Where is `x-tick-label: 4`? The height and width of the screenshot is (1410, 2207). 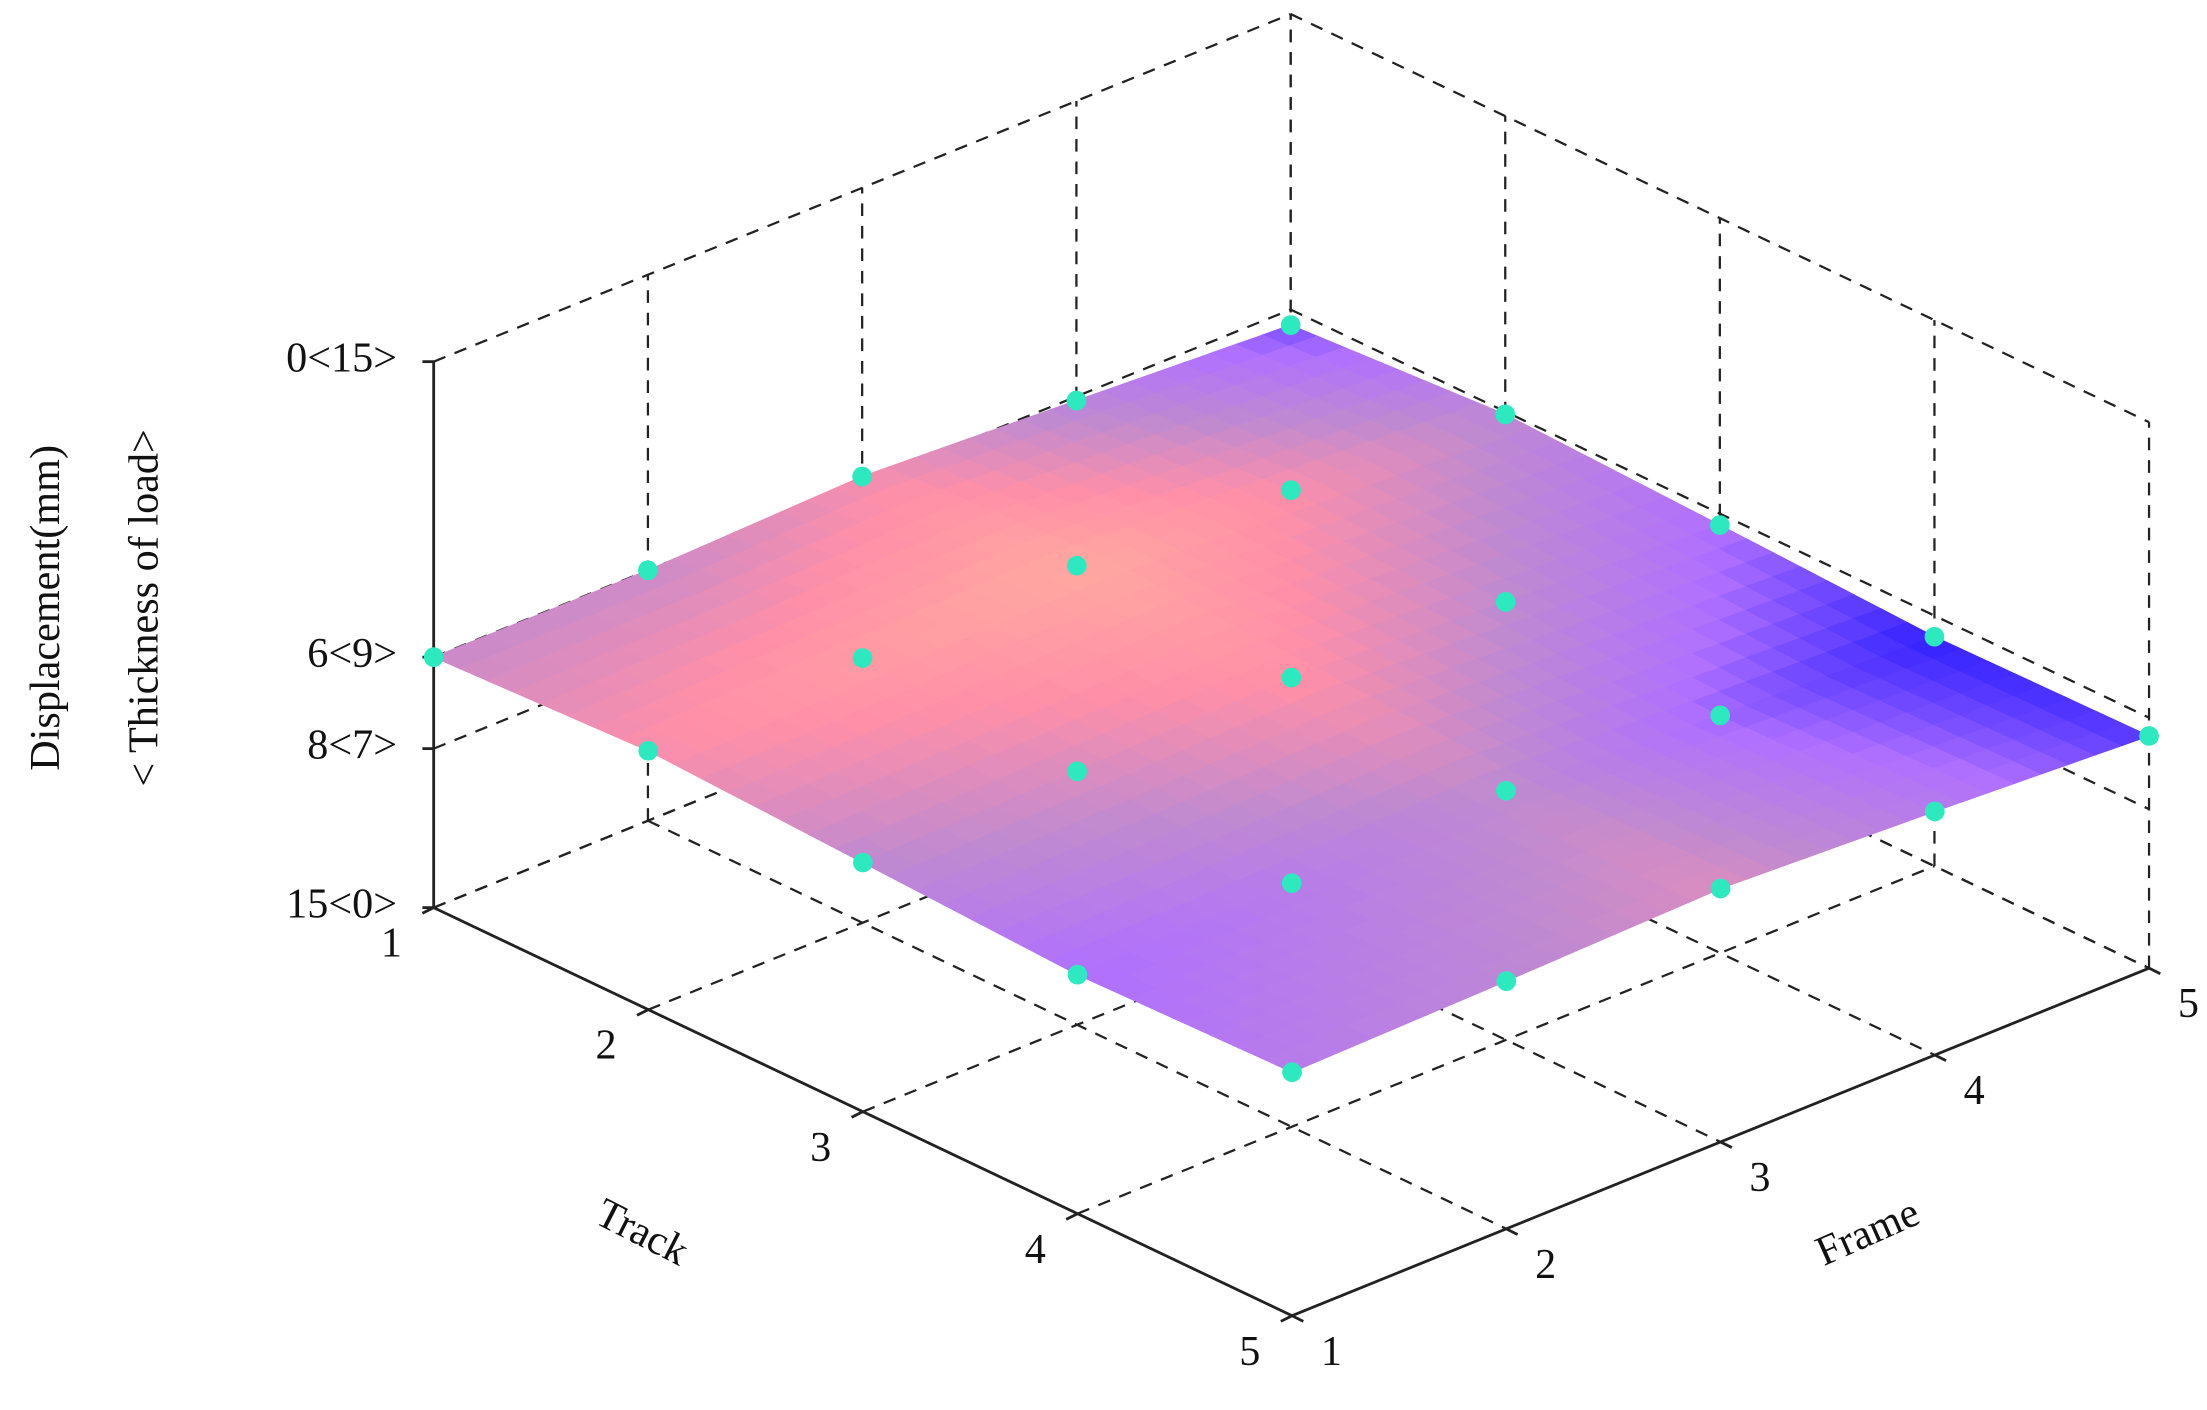 x-tick-label: 4 is located at coordinates (1035, 1249).